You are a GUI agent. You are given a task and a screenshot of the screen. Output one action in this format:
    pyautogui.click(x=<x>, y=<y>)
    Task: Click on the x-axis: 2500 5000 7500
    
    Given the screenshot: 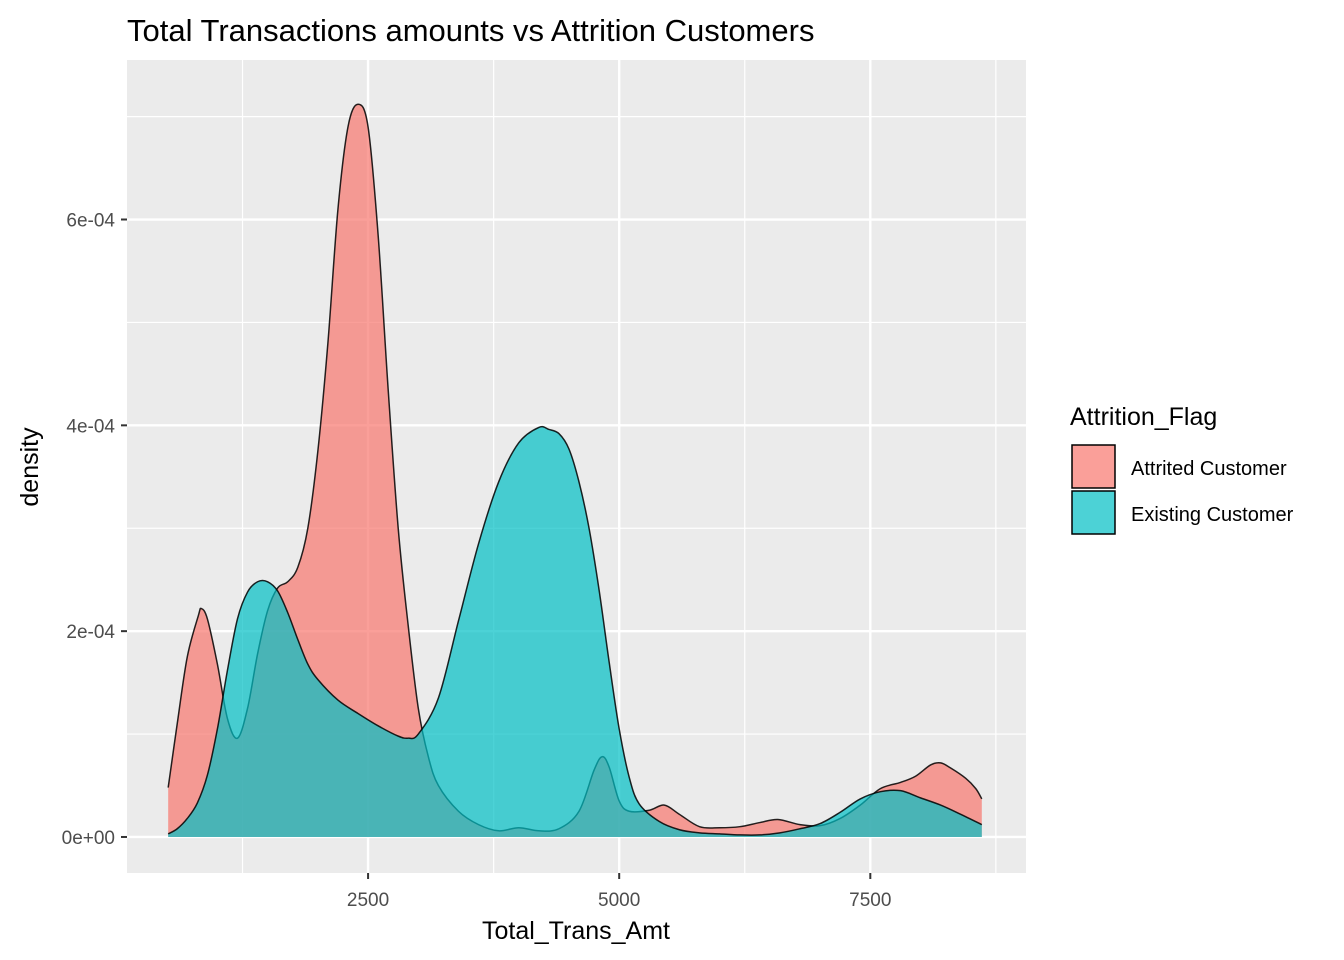 What is the action you would take?
    pyautogui.click(x=619, y=892)
    